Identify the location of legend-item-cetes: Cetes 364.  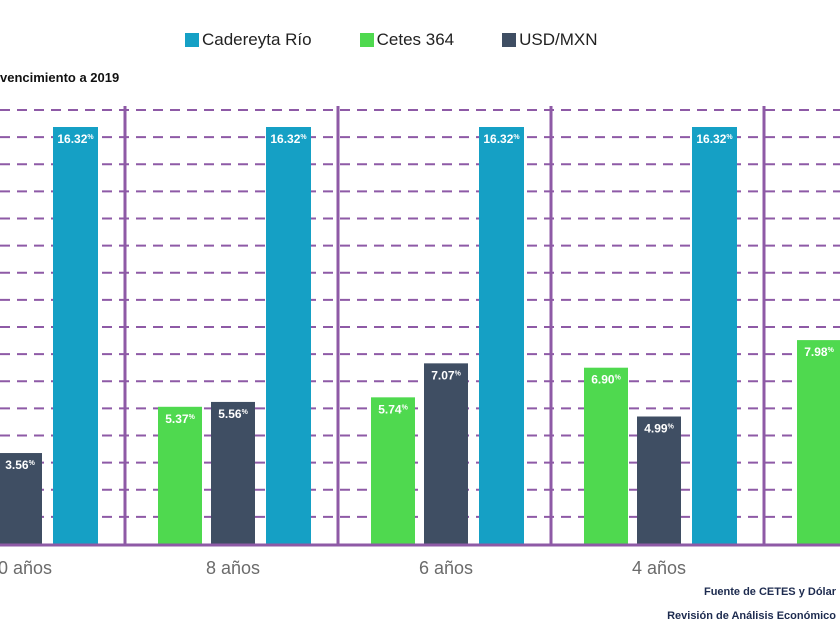
(407, 40).